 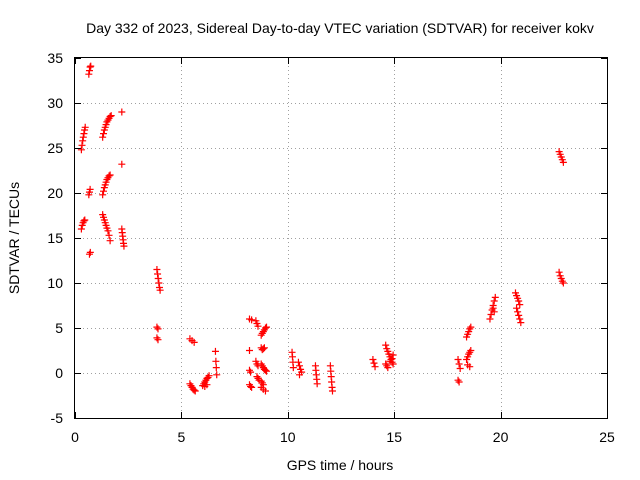 I want to click on x-tick-labels: 0 5 10 15 20 25, so click(x=343, y=437).